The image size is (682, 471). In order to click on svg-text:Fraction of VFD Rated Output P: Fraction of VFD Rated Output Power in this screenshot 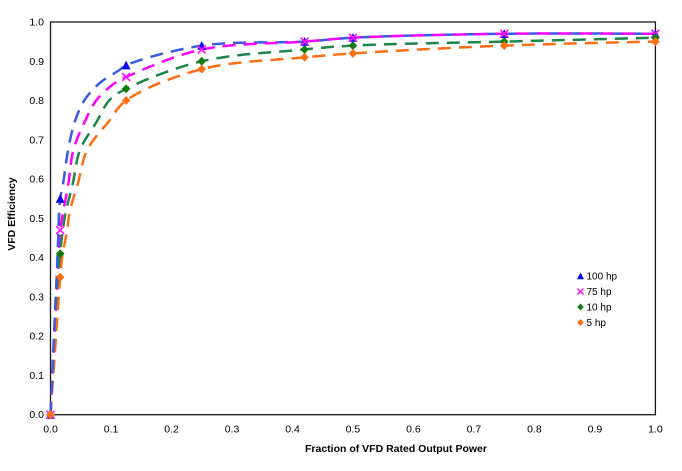, I will do `click(396, 449)`.